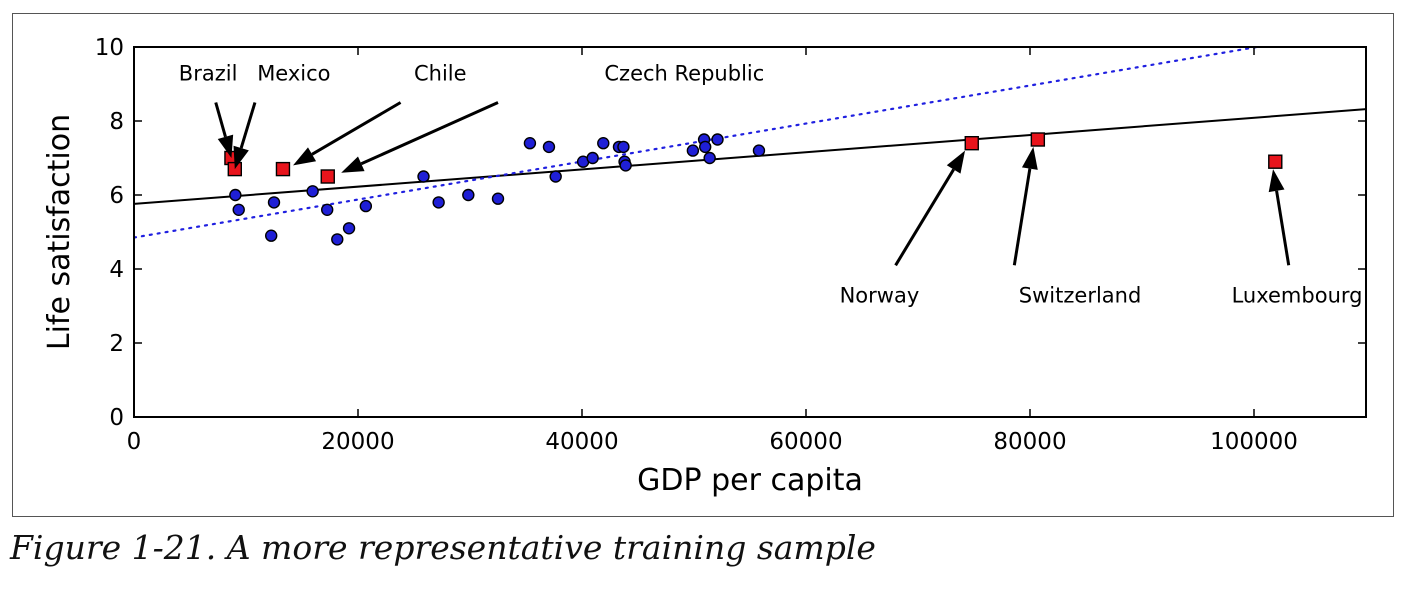 This screenshot has width=1412, height=590. Describe the element at coordinates (116, 270) in the screenshot. I see `y-tick-label: 4` at that location.